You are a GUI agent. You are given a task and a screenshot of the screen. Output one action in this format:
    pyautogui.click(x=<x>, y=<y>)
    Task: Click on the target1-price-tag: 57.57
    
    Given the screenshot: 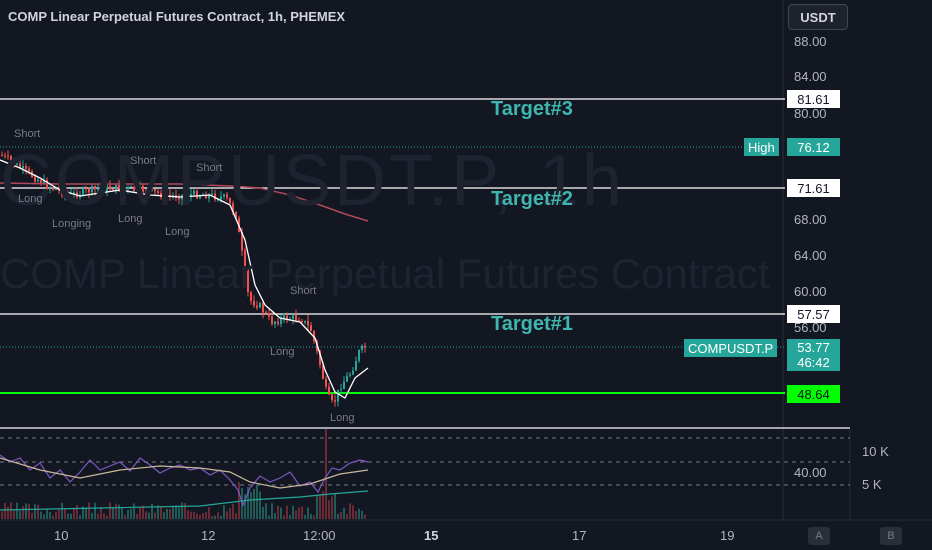 What is the action you would take?
    pyautogui.click(x=813, y=314)
    